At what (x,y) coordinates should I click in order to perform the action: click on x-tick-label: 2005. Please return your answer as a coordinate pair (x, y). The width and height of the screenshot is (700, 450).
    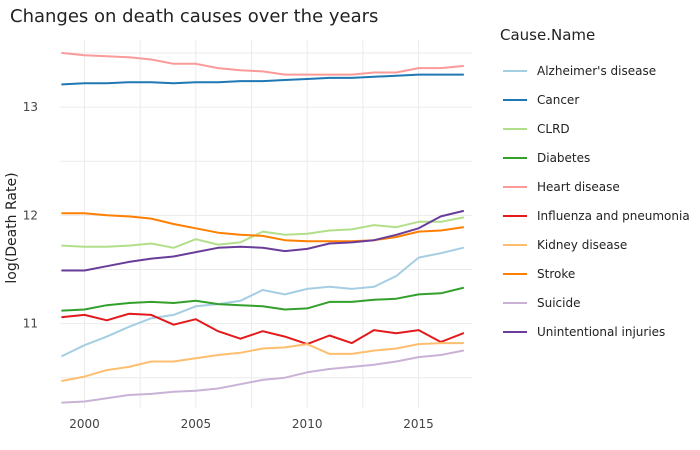
    Looking at the image, I should click on (196, 424).